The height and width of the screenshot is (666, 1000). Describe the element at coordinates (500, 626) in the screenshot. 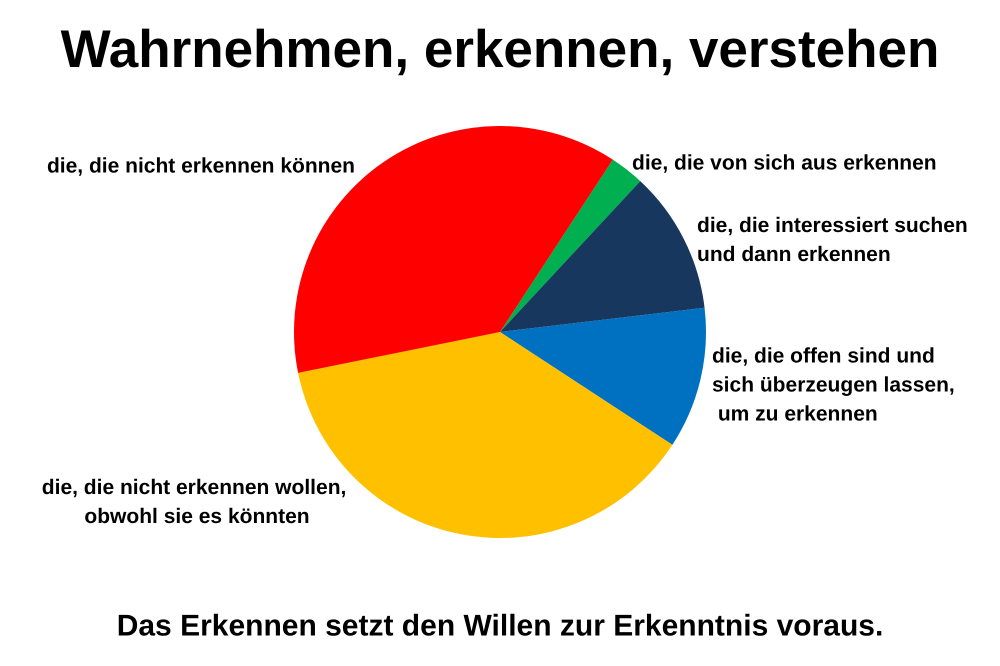

I see `text: Das Erkennen setzt den Willen zur Erkenntnis voraus.` at that location.